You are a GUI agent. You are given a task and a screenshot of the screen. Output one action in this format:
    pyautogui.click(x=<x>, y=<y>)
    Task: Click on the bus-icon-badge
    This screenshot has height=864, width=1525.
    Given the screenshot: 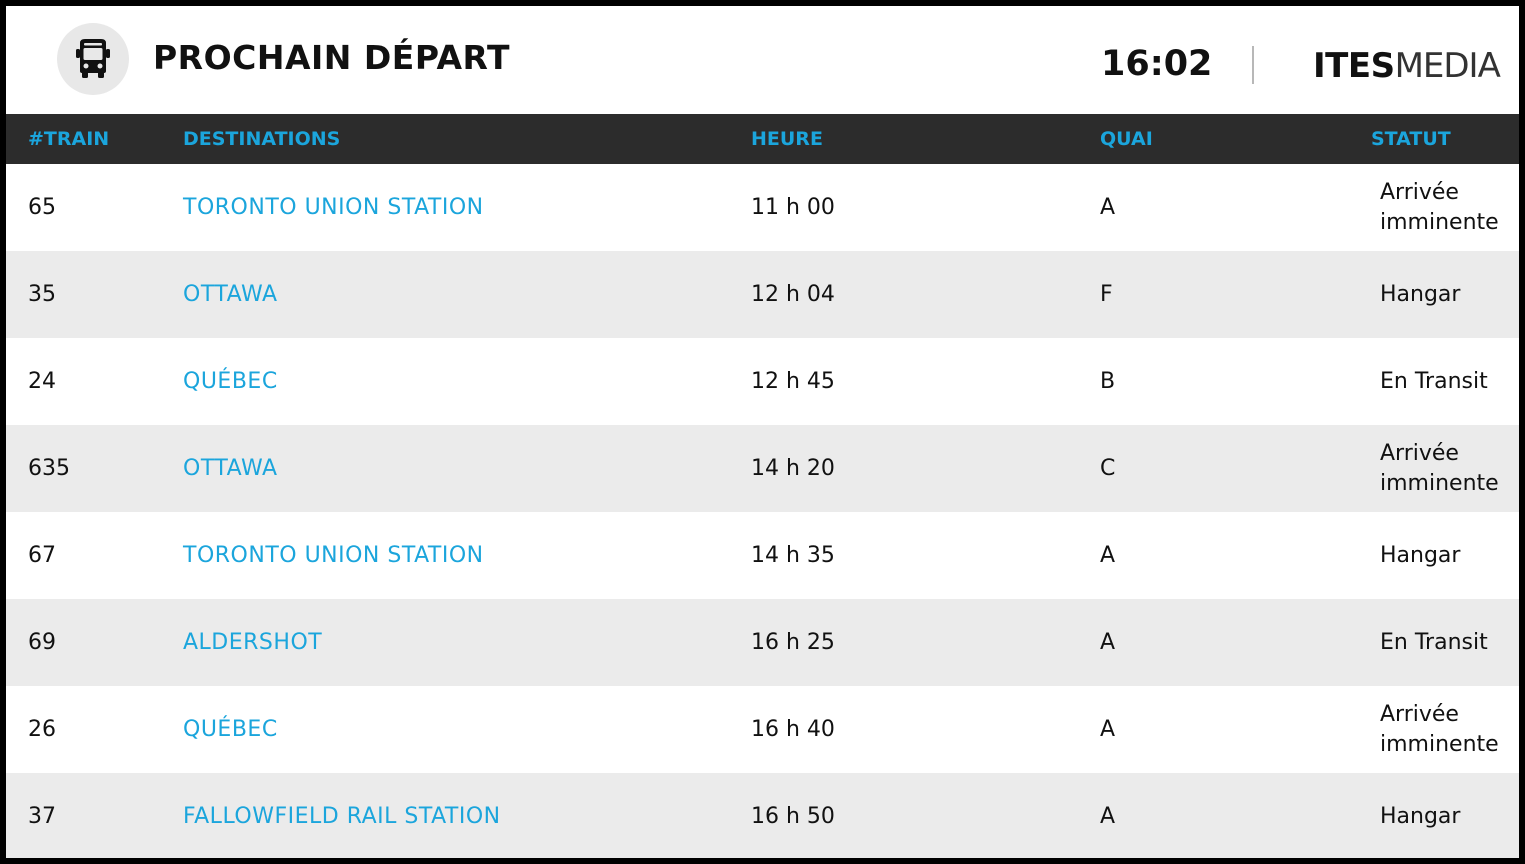 What is the action you would take?
    pyautogui.click(x=93, y=59)
    